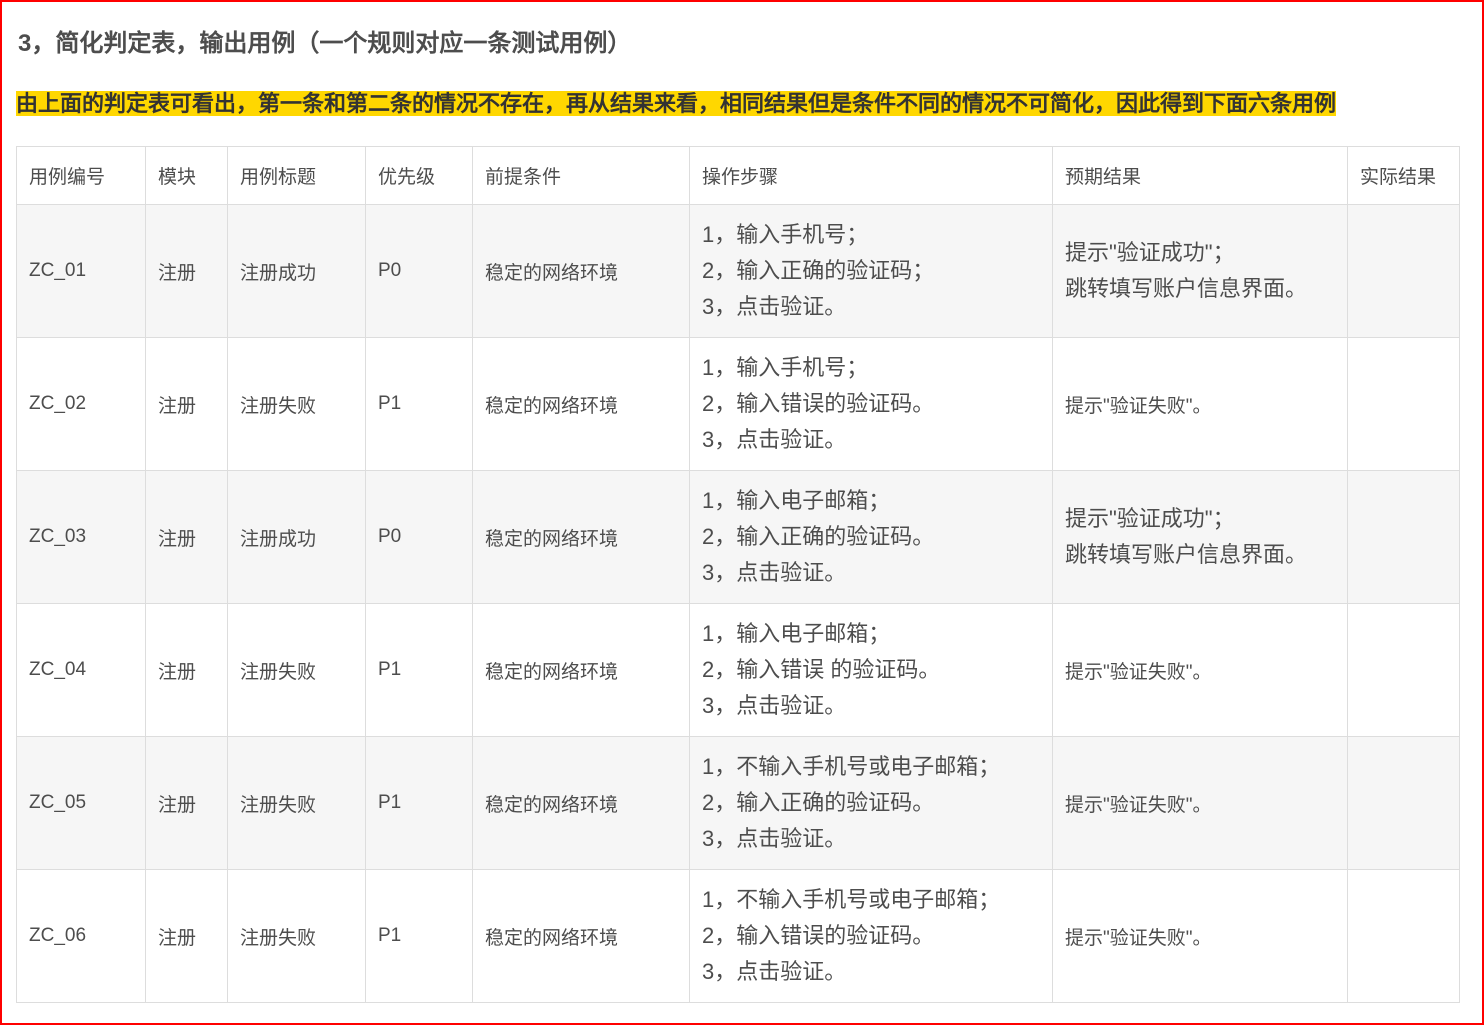 The width and height of the screenshot is (1484, 1025). Describe the element at coordinates (81, 936) in the screenshot. I see `cell-id: ZC_06` at that location.